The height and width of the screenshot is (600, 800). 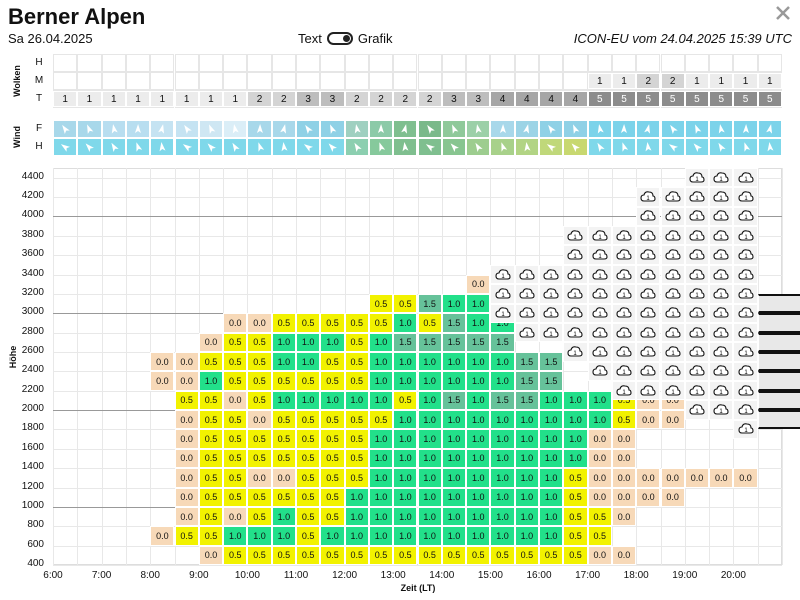 I want to click on y-tick-label: 2200, so click(x=32, y=389).